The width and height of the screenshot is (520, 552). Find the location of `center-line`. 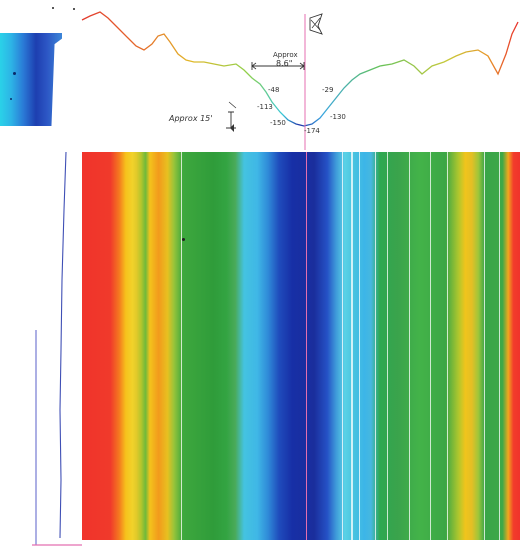

center-line is located at coordinates (307, 346).